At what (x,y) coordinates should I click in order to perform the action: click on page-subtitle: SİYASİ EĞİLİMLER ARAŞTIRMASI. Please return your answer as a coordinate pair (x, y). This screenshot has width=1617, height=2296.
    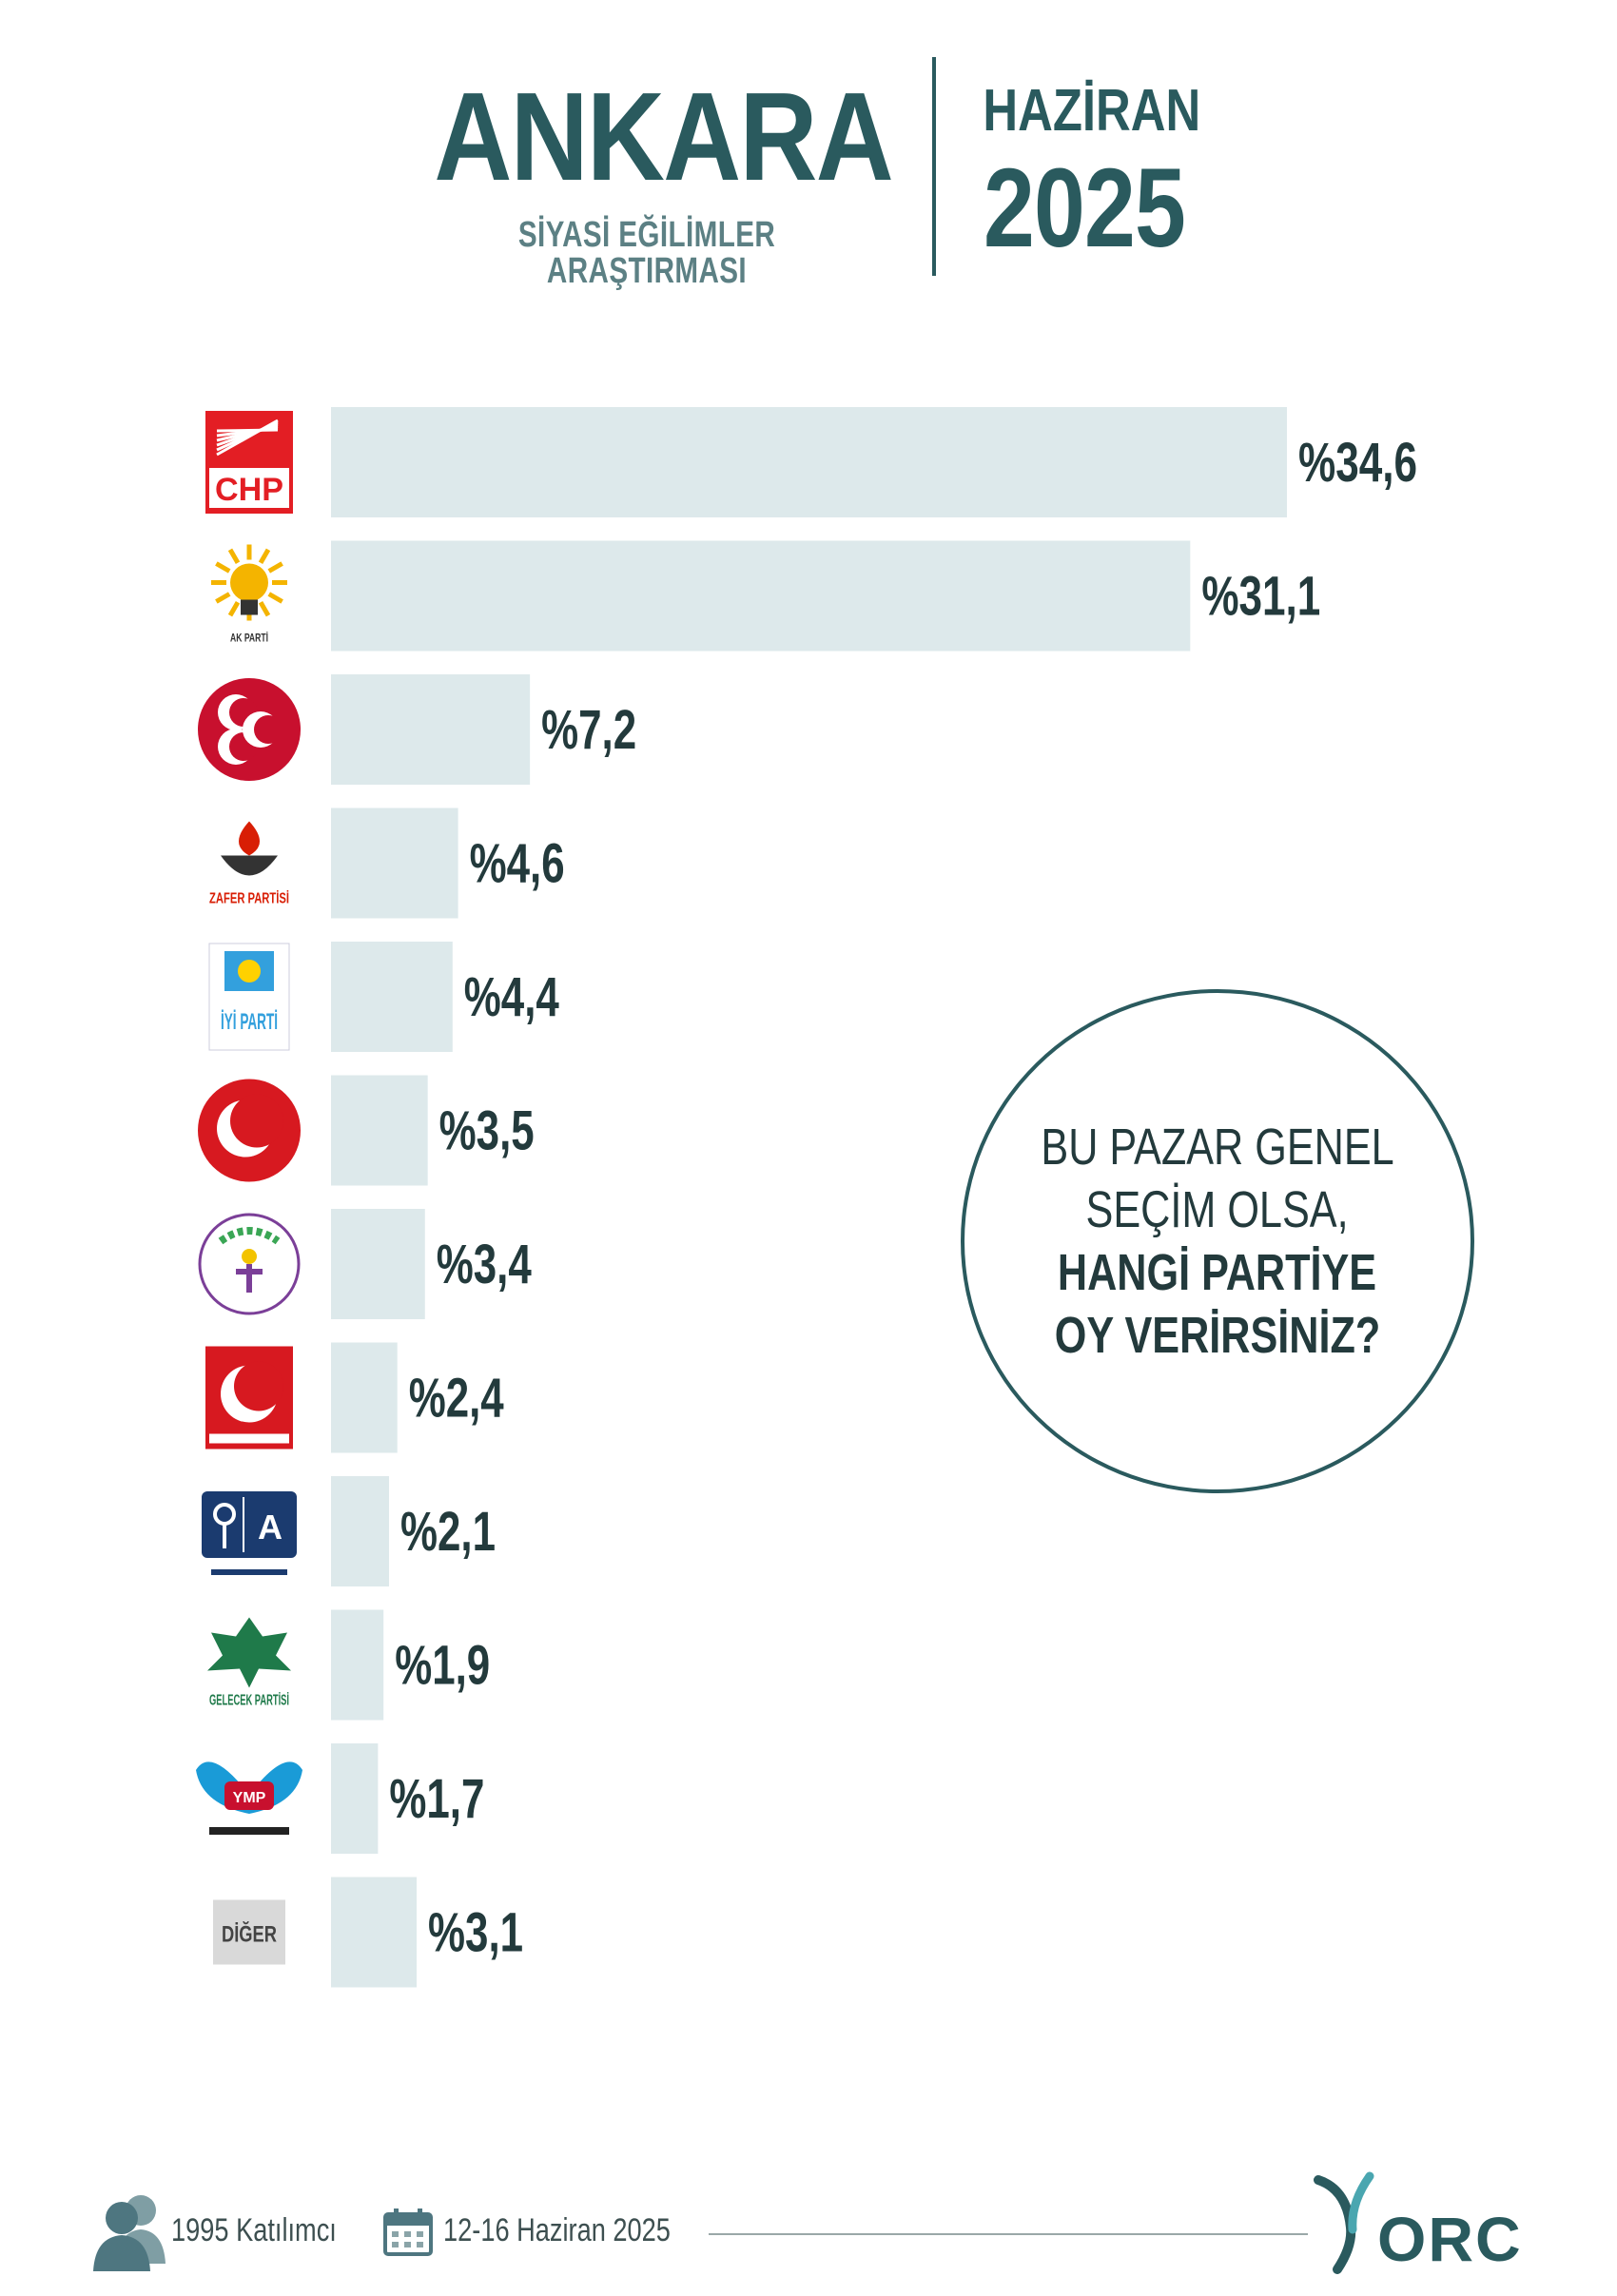
    Looking at the image, I should click on (646, 253).